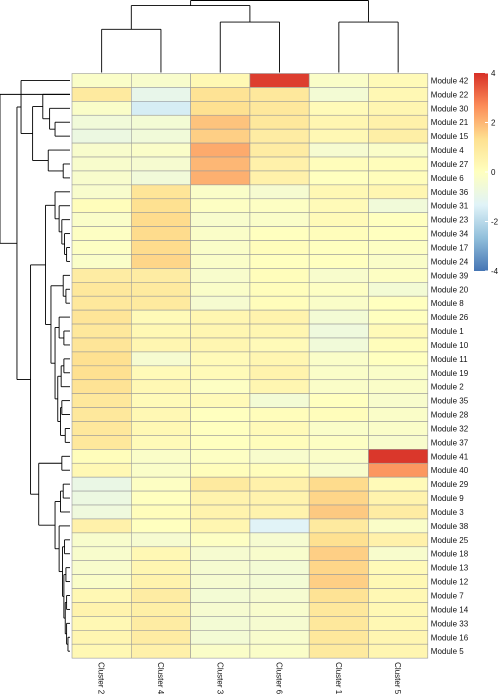 The image size is (500, 700). I want to click on row-label-module-40: Module 40, so click(450, 470).